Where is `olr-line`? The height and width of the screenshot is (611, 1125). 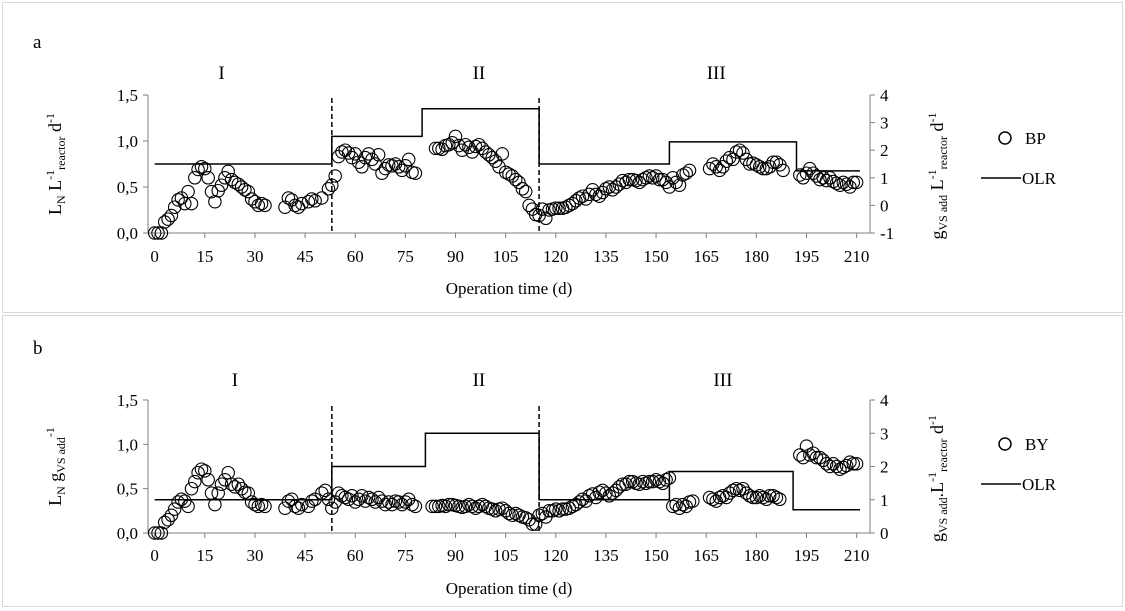 olr-line is located at coordinates (507, 140).